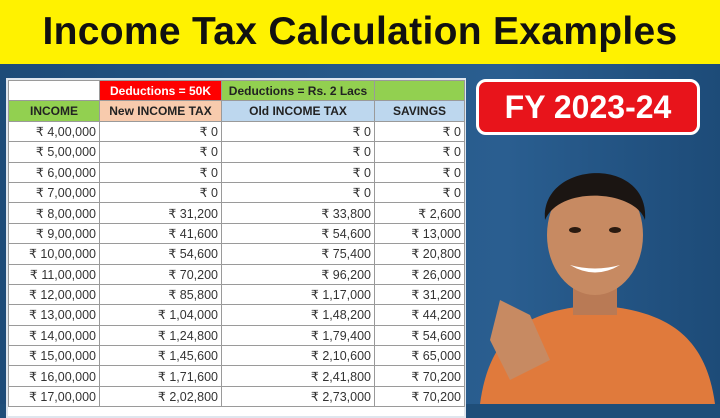 This screenshot has height=418, width=720. I want to click on savings-cell: ₹ 26,000, so click(419, 274).